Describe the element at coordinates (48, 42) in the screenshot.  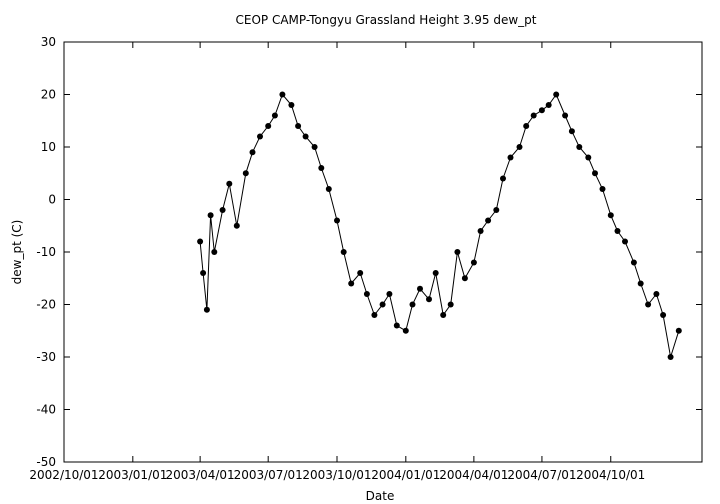
I see `y-tick-label: 30` at that location.